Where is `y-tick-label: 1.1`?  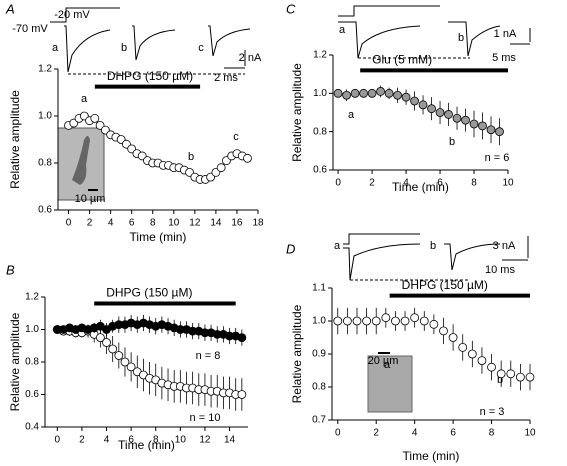 y-tick-label: 1.1 is located at coordinates (319, 288).